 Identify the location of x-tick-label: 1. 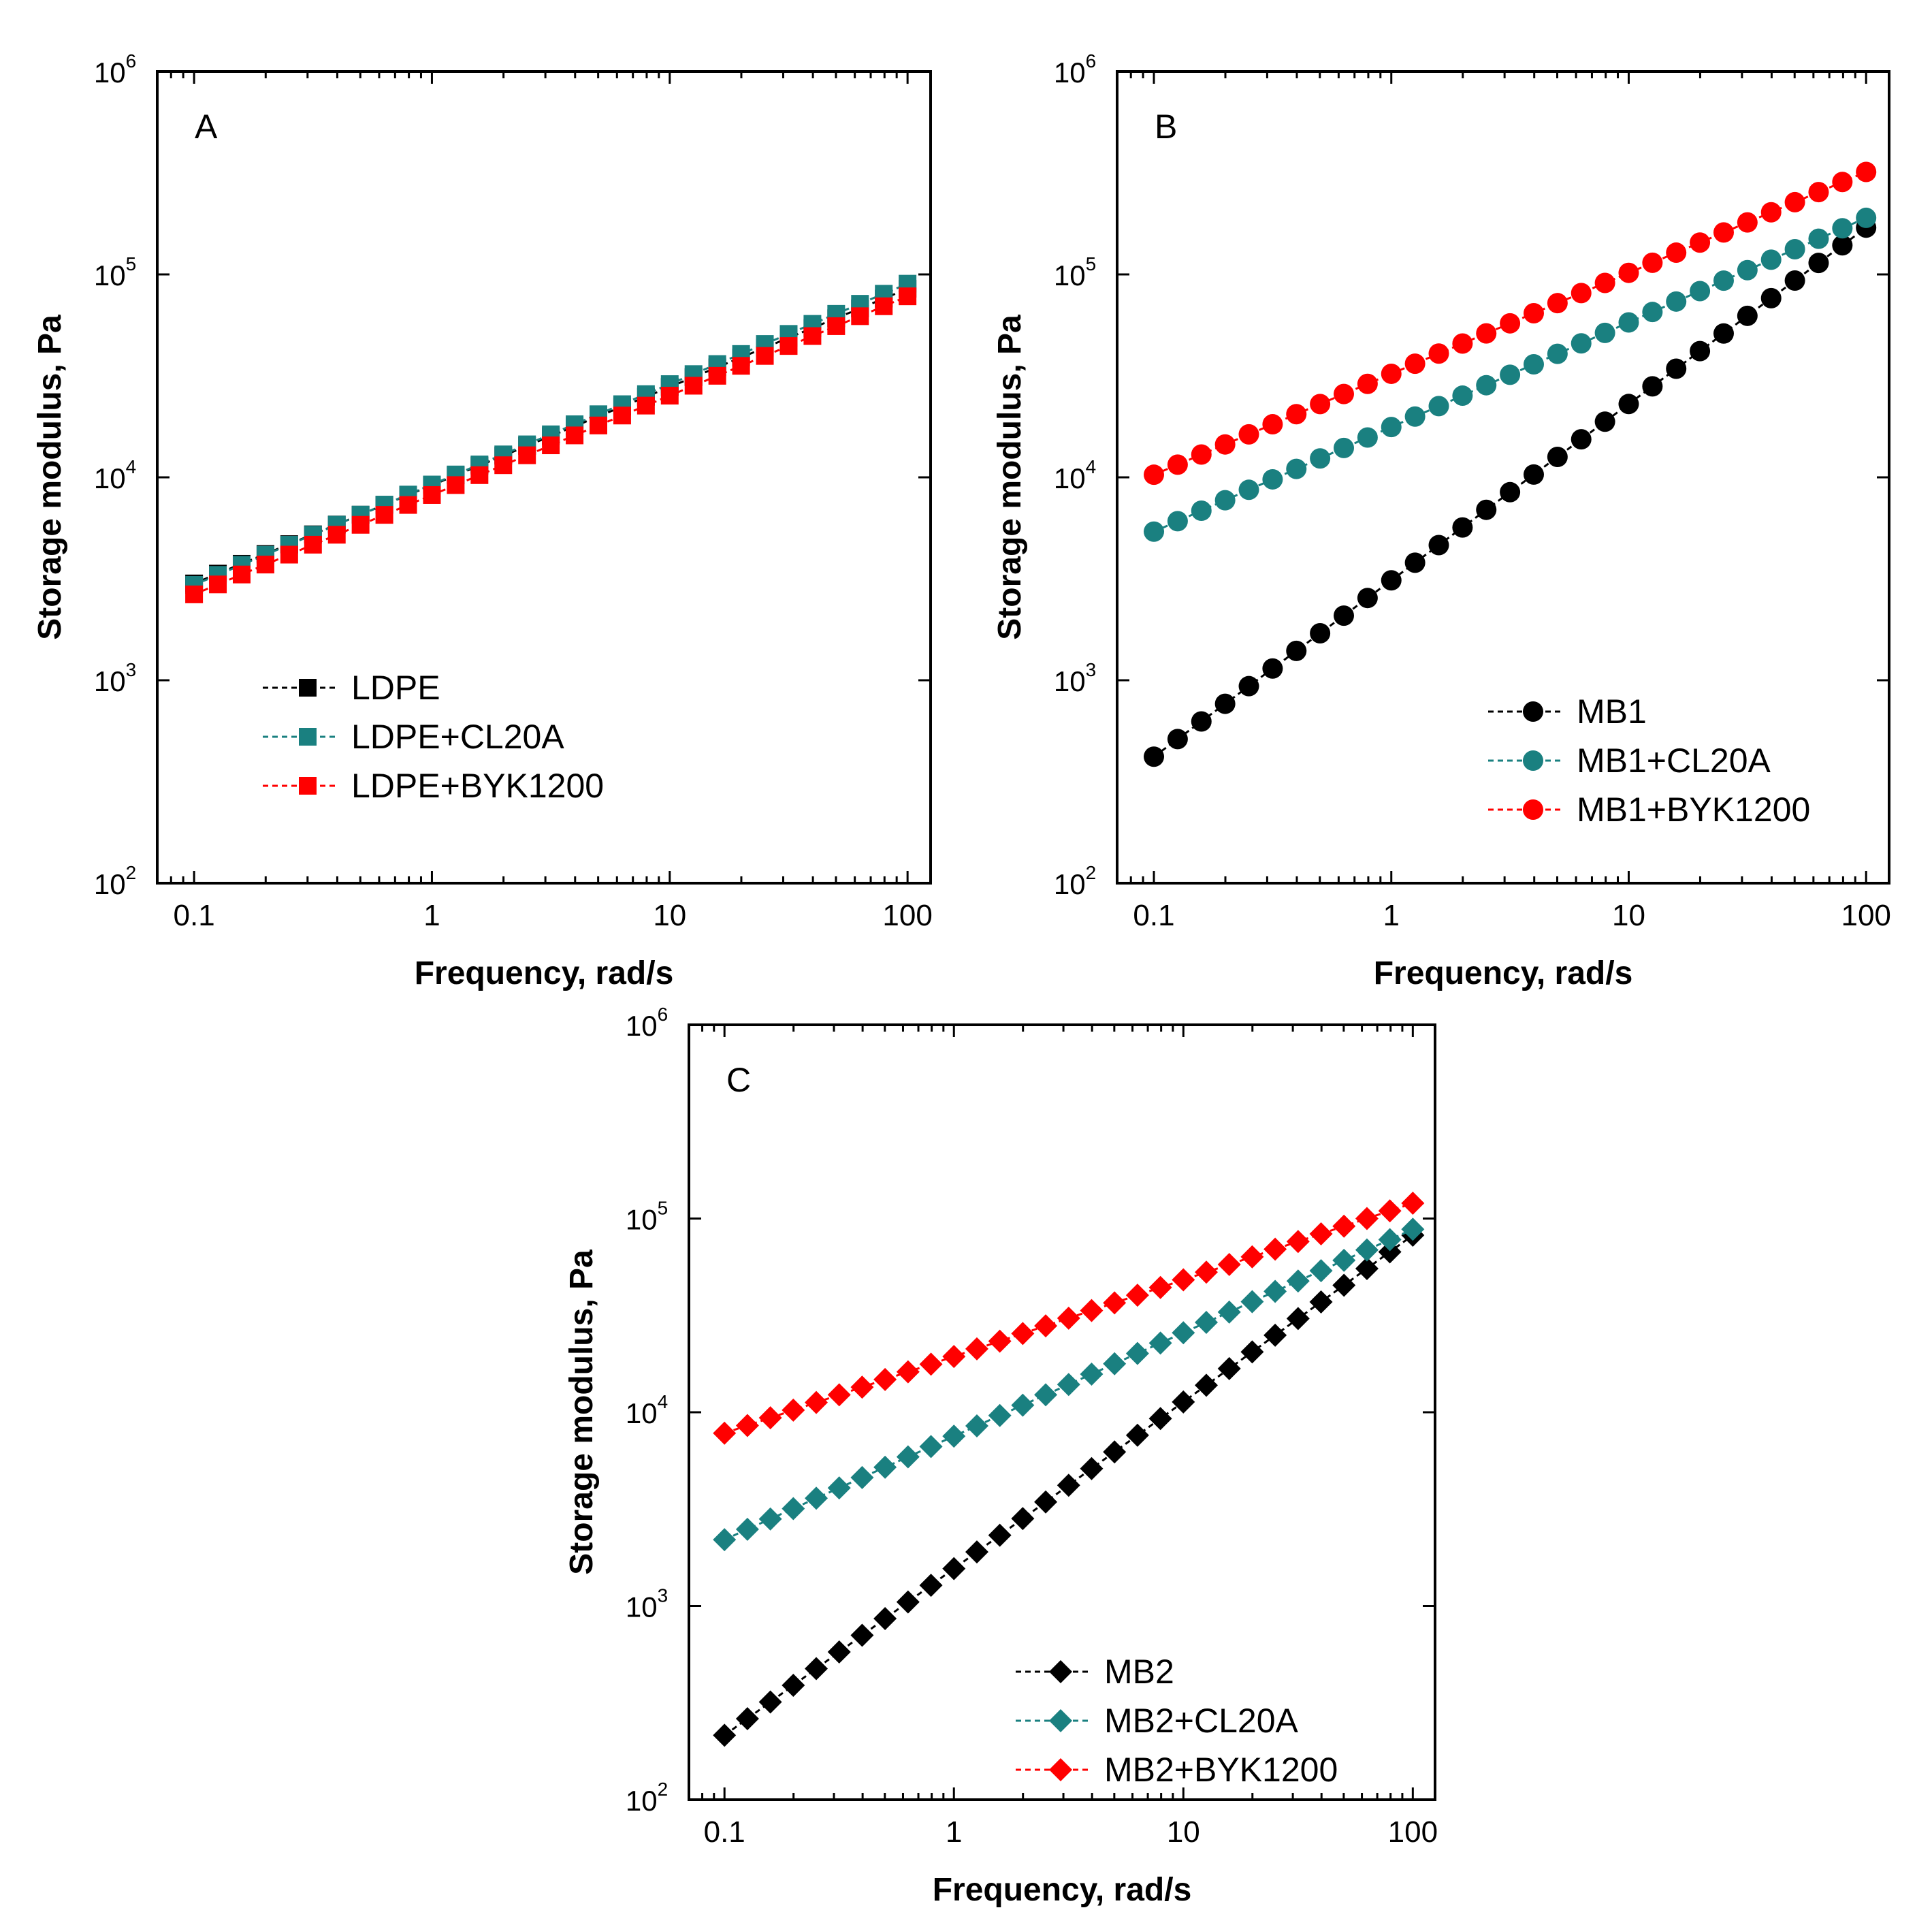
(954, 1832).